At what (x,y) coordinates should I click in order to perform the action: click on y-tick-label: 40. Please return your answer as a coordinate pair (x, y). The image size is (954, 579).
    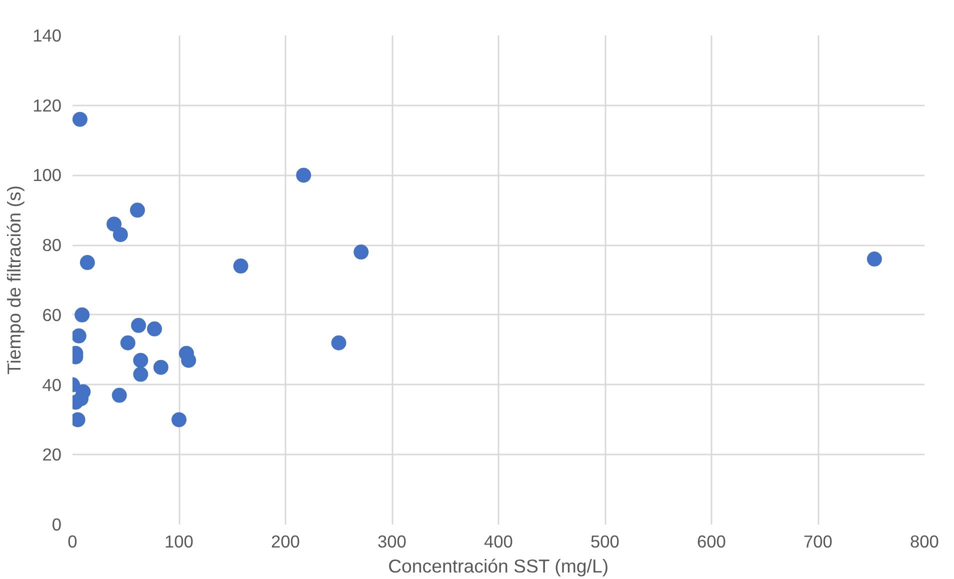
    Looking at the image, I should click on (52, 384).